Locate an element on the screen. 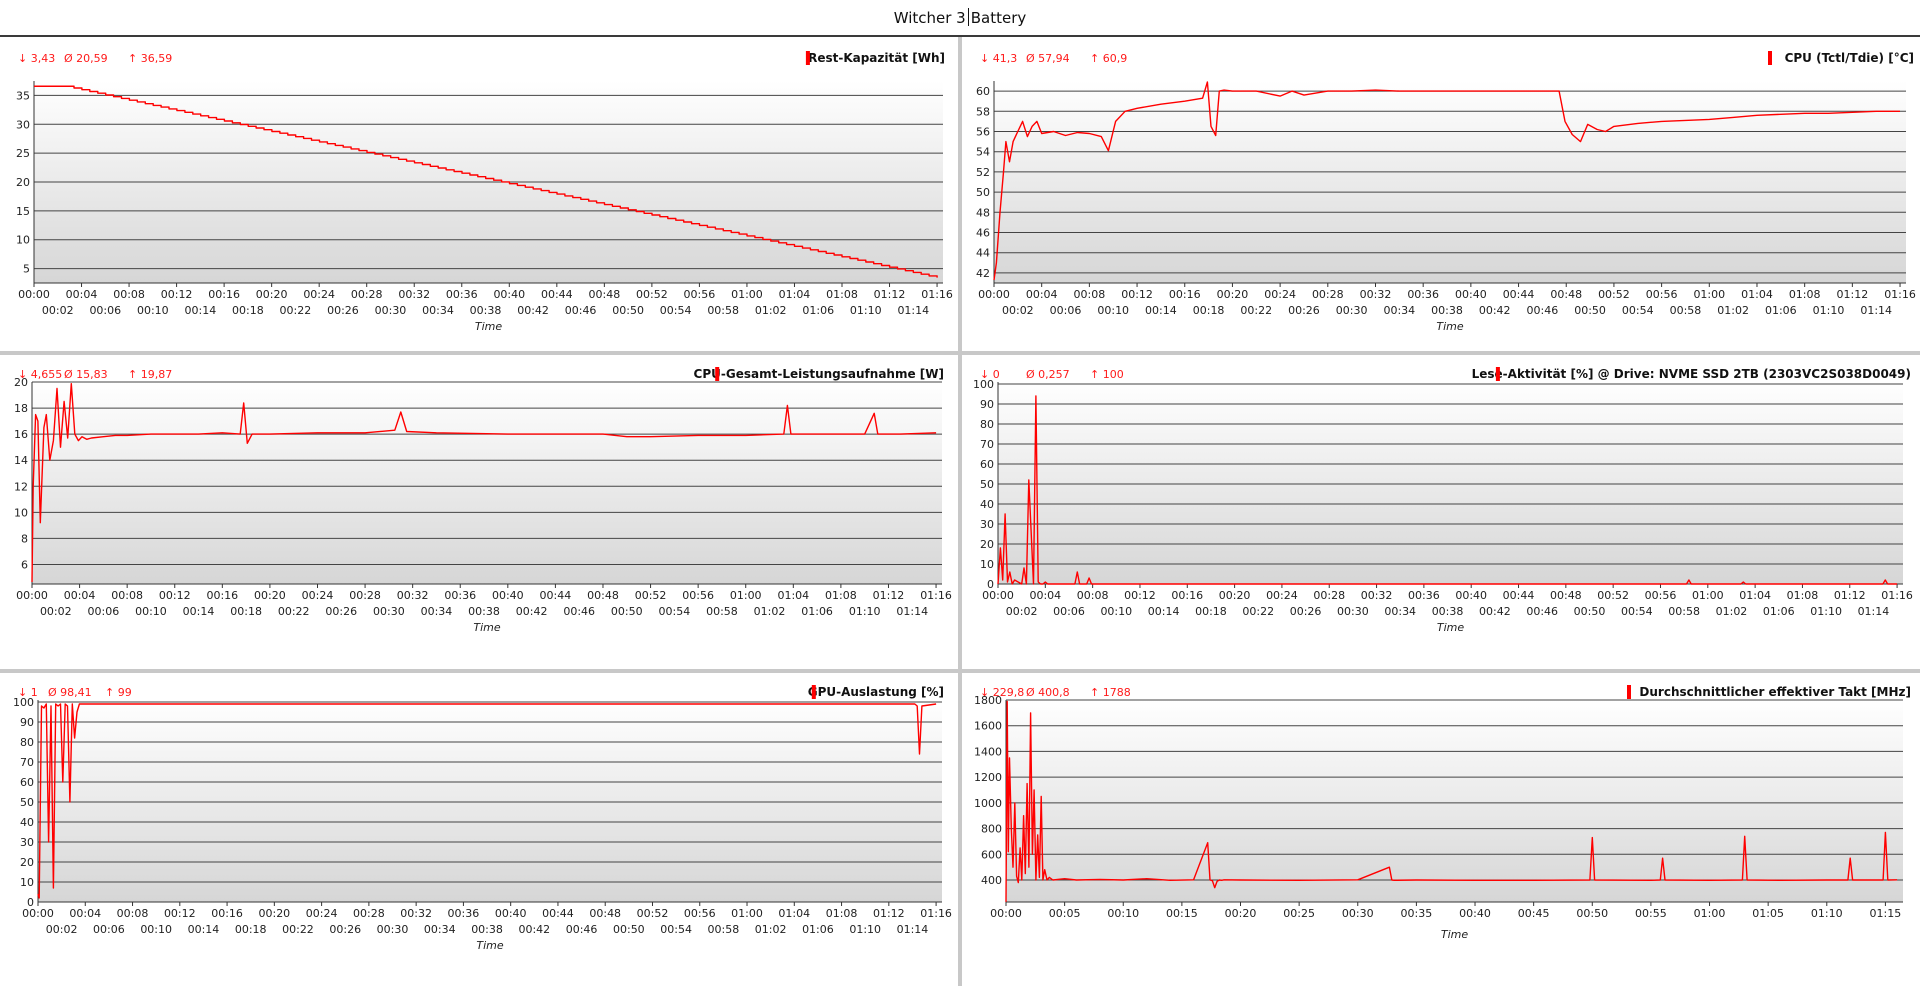 The image size is (1920, 986). y-tick-label: 800 is located at coordinates (991, 829).